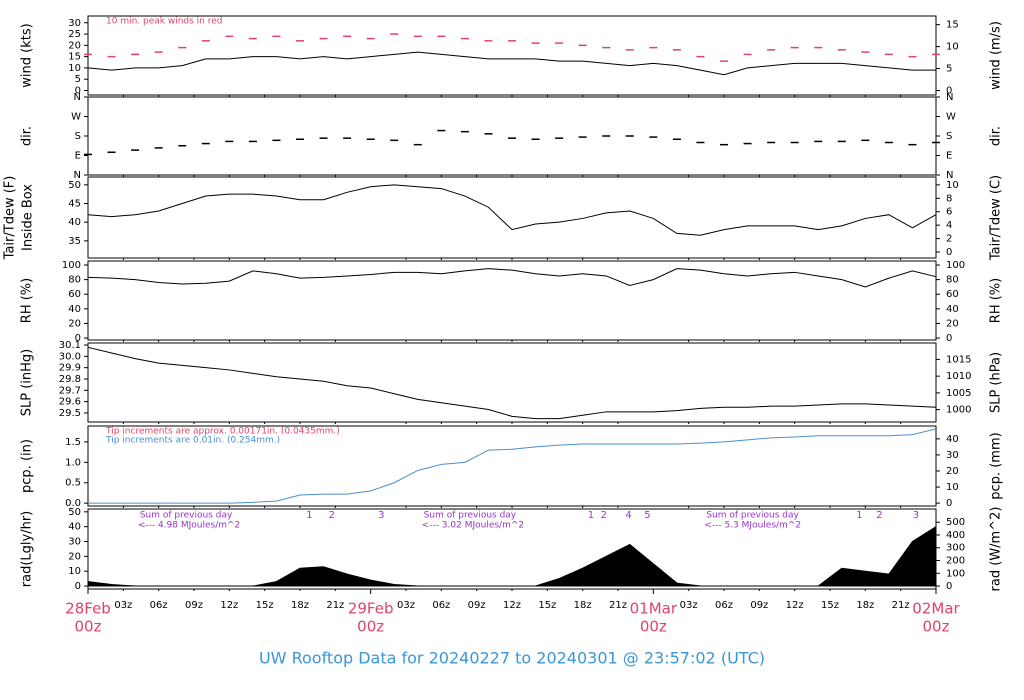  I want to click on y-tick-label: 35, so click(74, 241).